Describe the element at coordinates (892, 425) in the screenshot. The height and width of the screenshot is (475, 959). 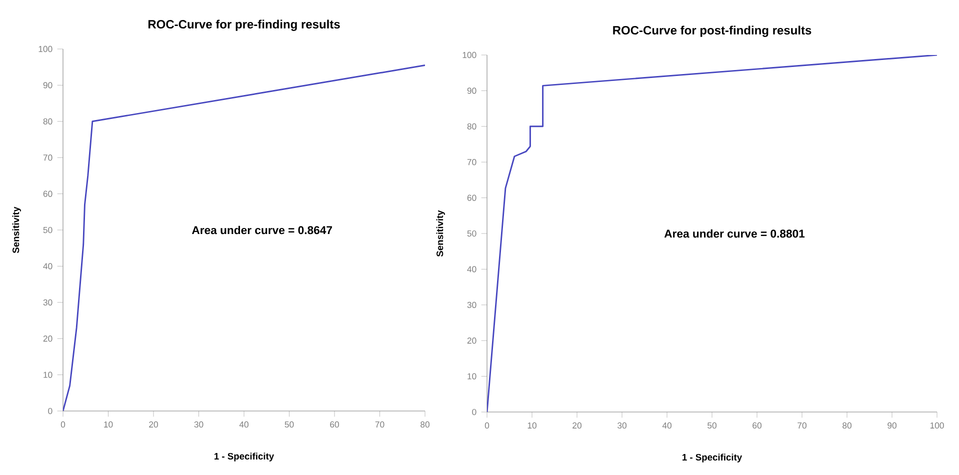
I see `x-tick-label: 90` at that location.